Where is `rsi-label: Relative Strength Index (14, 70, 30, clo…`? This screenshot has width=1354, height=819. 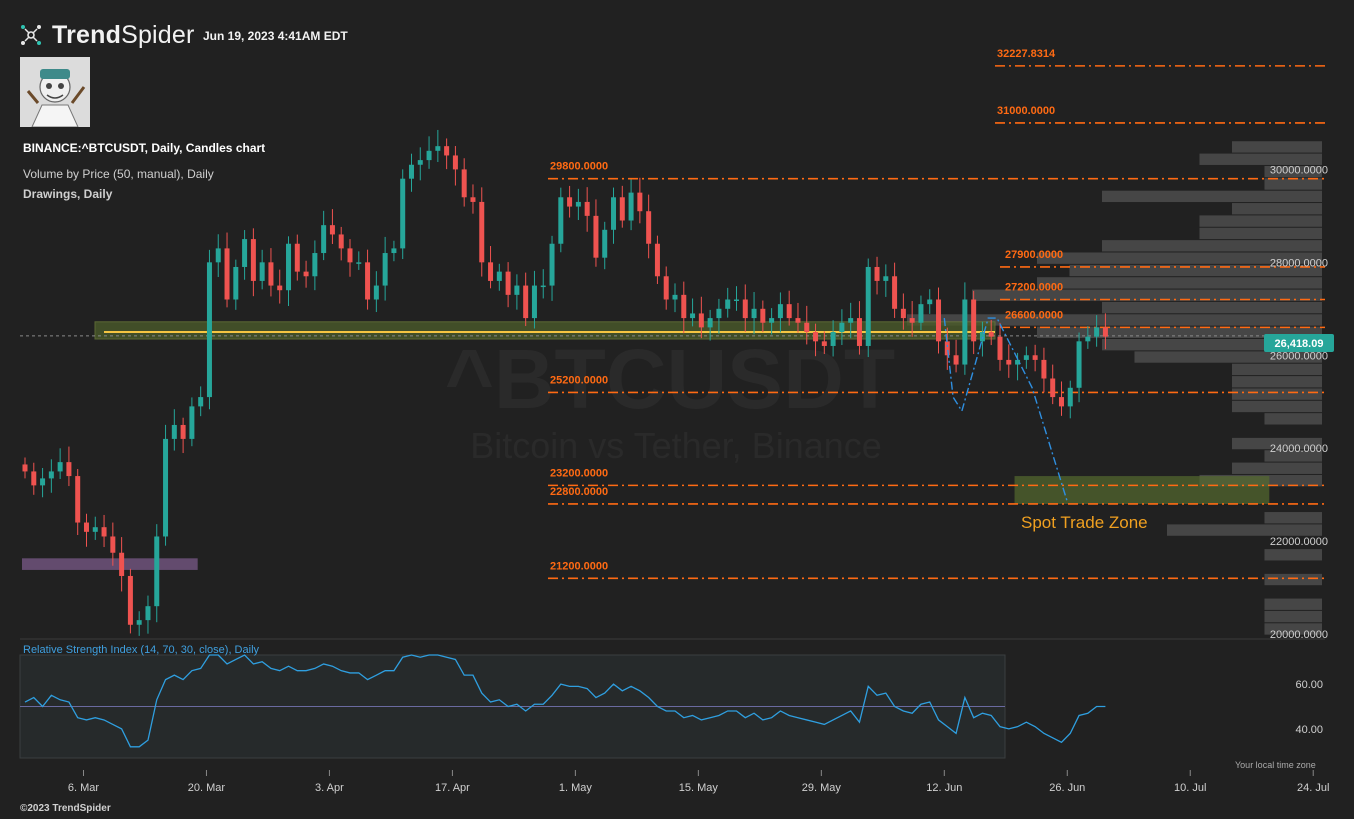
rsi-label: Relative Strength Index (14, 70, 30, clo… is located at coordinates (141, 650).